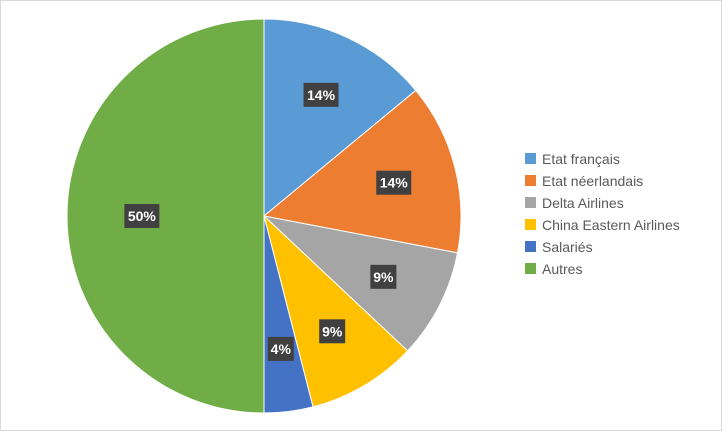 Image resolution: width=722 pixels, height=435 pixels. What do you see at coordinates (530, 202) in the screenshot?
I see `legend-swatch-delta-airlines` at bounding box center [530, 202].